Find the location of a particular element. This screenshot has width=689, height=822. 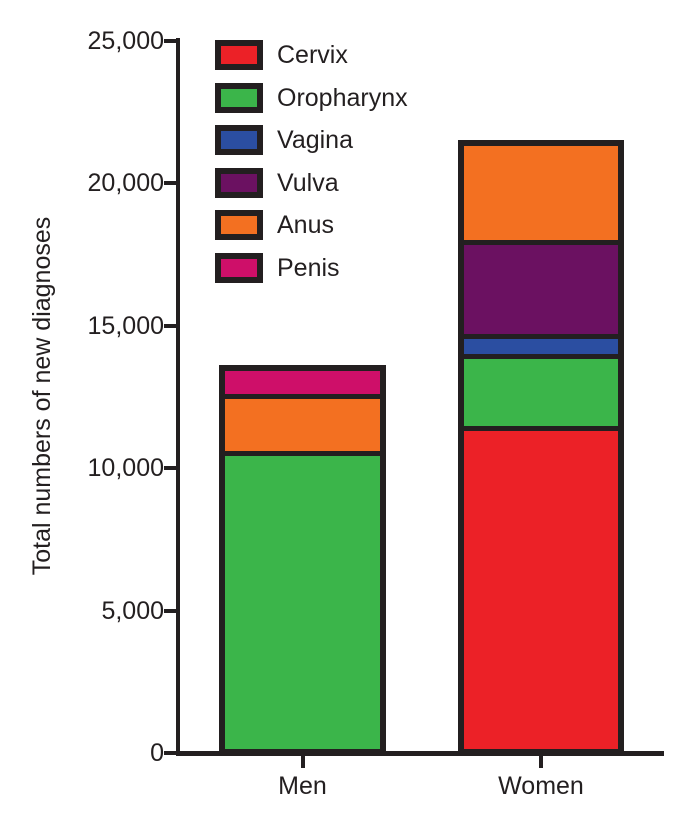

y-tick-label: 25,000 is located at coordinates (125, 40).